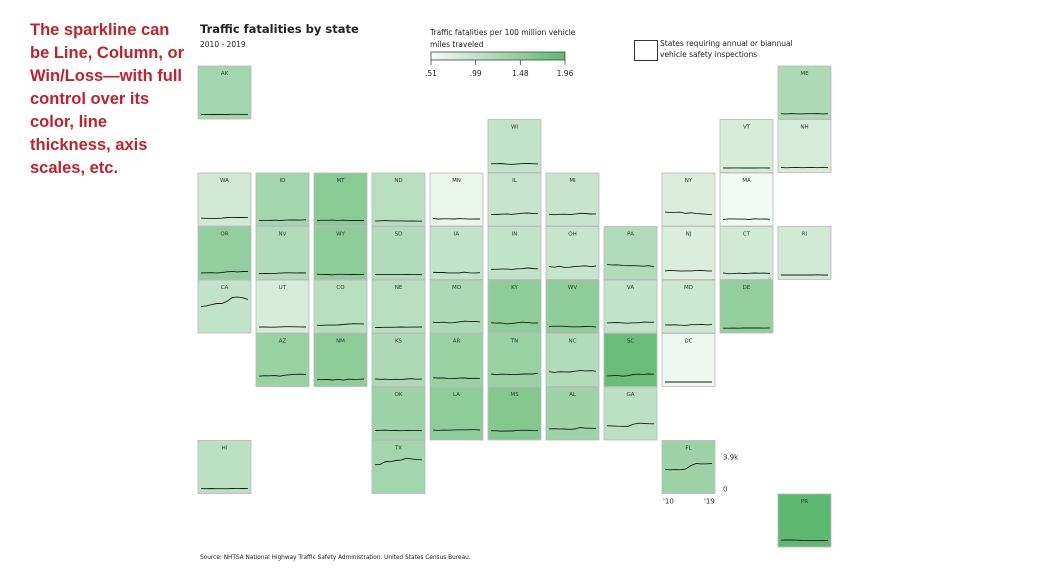 The image size is (1040, 585). What do you see at coordinates (630, 375) in the screenshot?
I see `sparkline-sc` at bounding box center [630, 375].